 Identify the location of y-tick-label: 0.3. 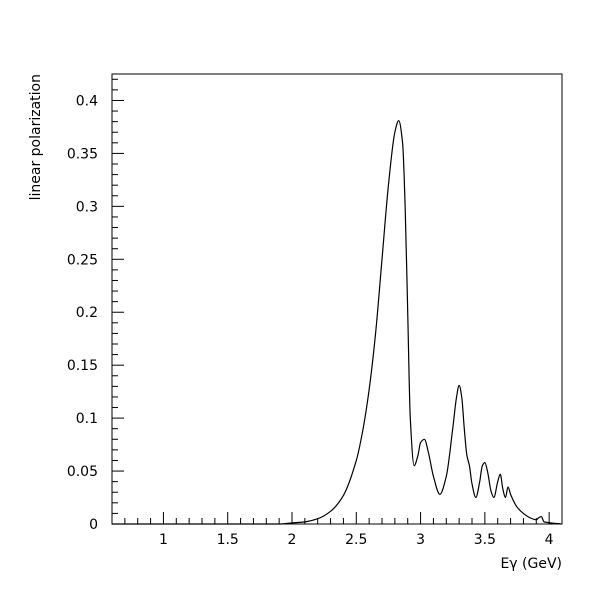
(87, 207).